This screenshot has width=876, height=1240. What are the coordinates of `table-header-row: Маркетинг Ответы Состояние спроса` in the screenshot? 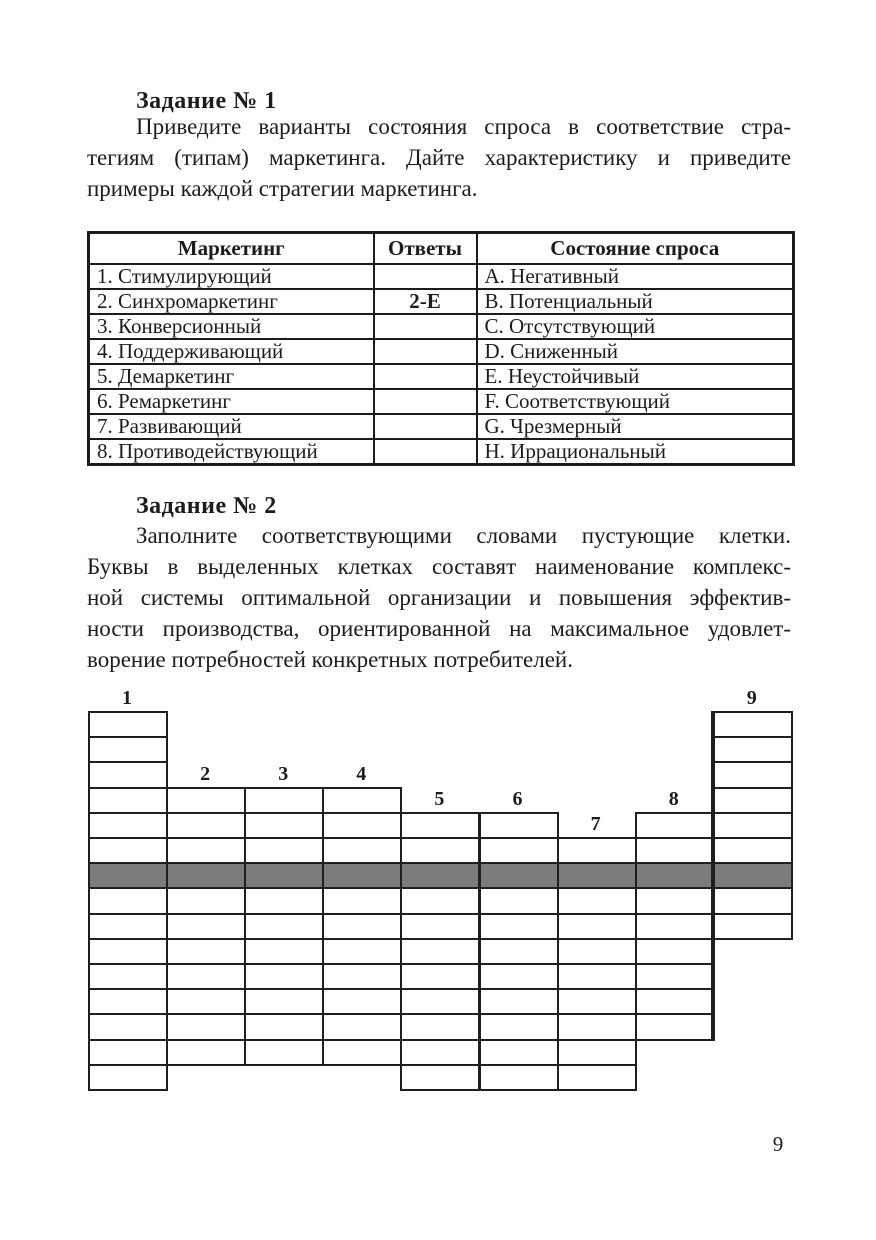 It's located at (441, 248).